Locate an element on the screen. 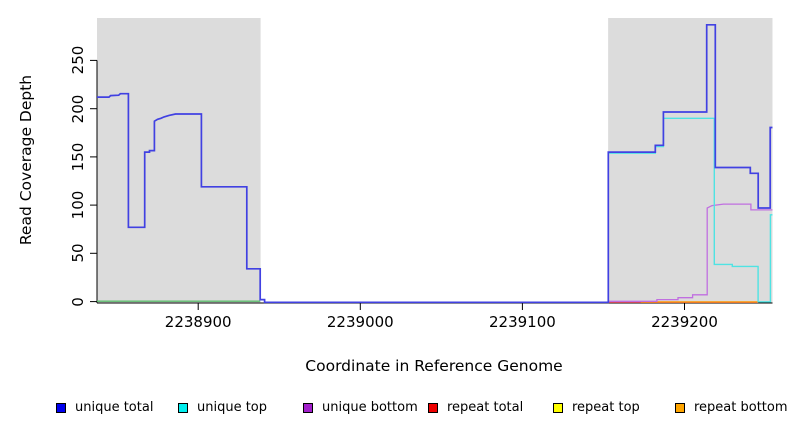  legend-label: unique total is located at coordinates (114, 407).